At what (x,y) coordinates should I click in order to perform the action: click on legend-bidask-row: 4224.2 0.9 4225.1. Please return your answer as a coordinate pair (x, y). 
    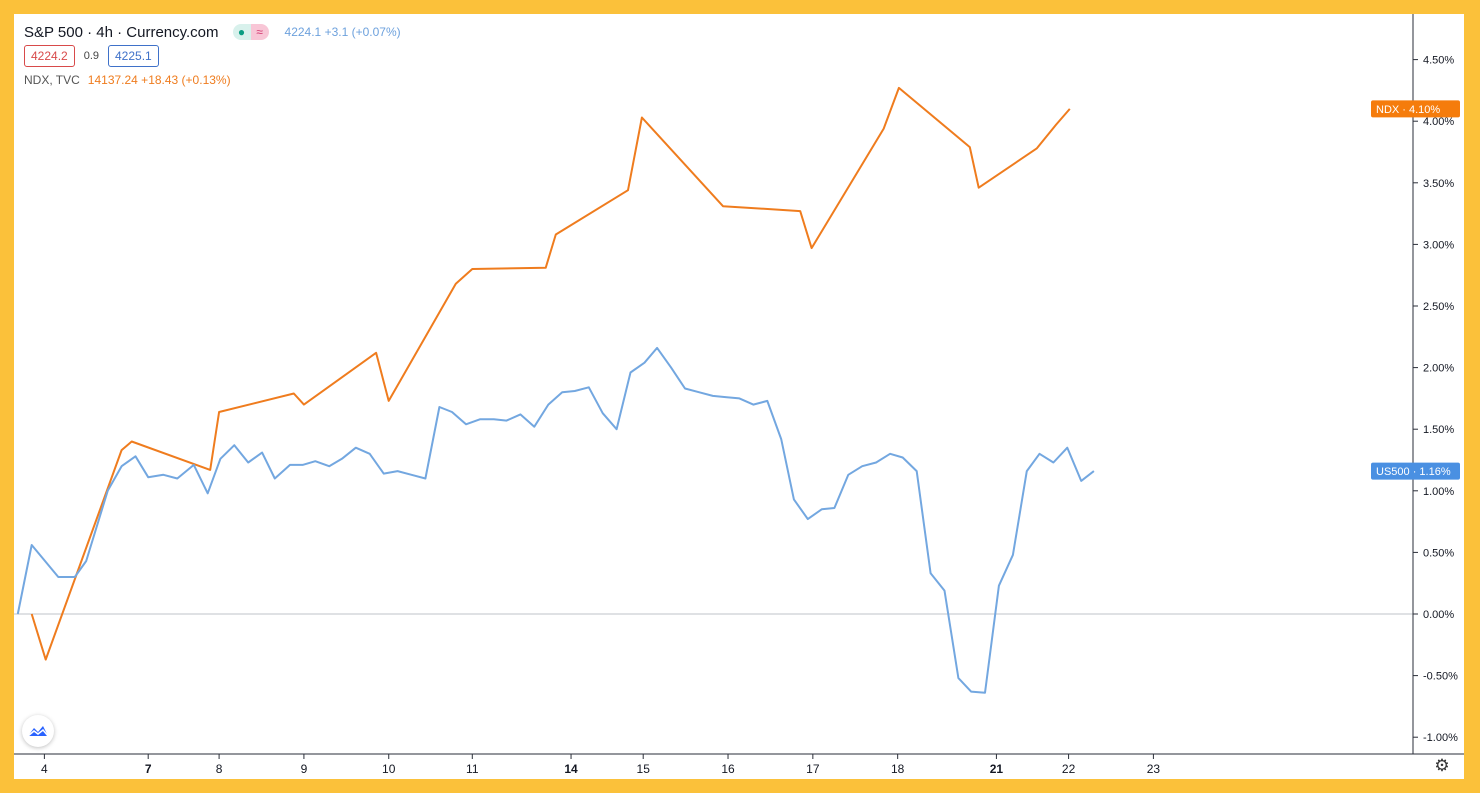
    Looking at the image, I should click on (212, 56).